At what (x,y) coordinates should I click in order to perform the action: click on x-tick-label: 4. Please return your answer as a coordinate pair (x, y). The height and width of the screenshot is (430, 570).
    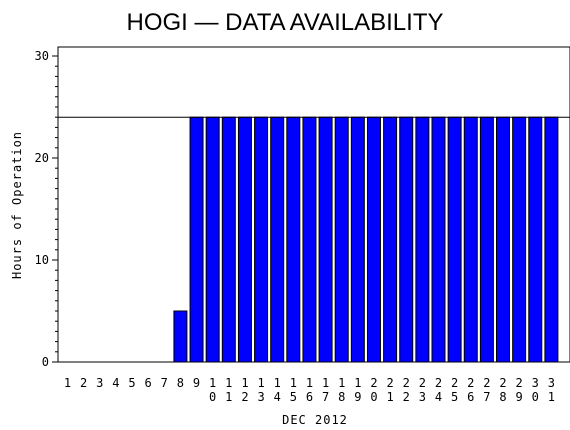
    Looking at the image, I should click on (115, 383).